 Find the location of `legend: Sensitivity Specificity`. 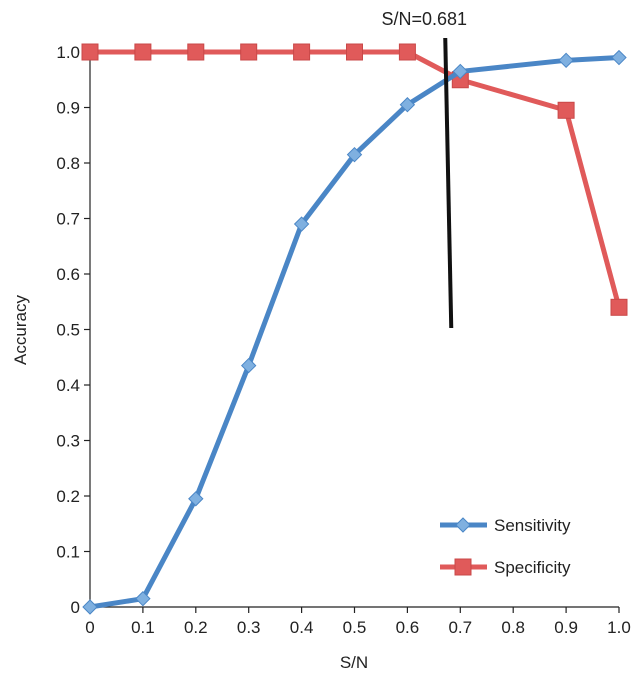

legend: Sensitivity Specificity is located at coordinates (505, 546).